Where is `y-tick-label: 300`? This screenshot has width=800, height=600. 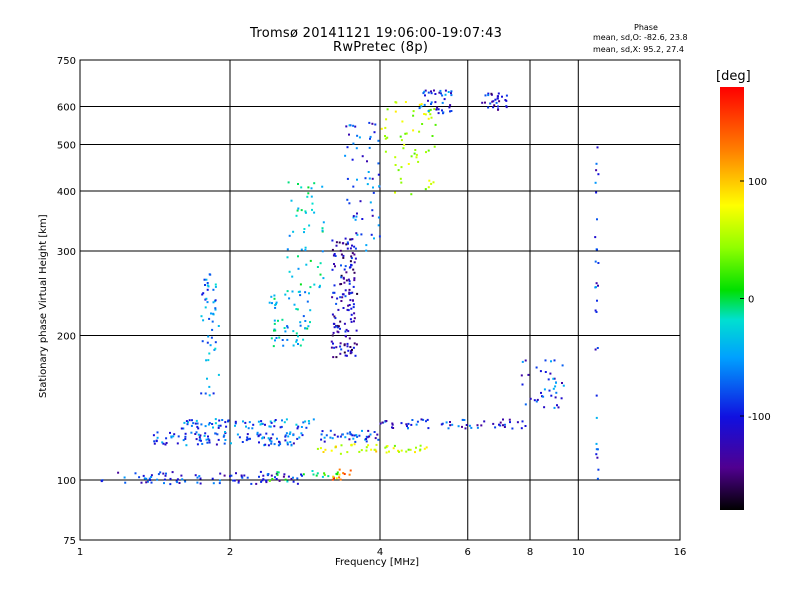 y-tick-label: 300 is located at coordinates (66, 252).